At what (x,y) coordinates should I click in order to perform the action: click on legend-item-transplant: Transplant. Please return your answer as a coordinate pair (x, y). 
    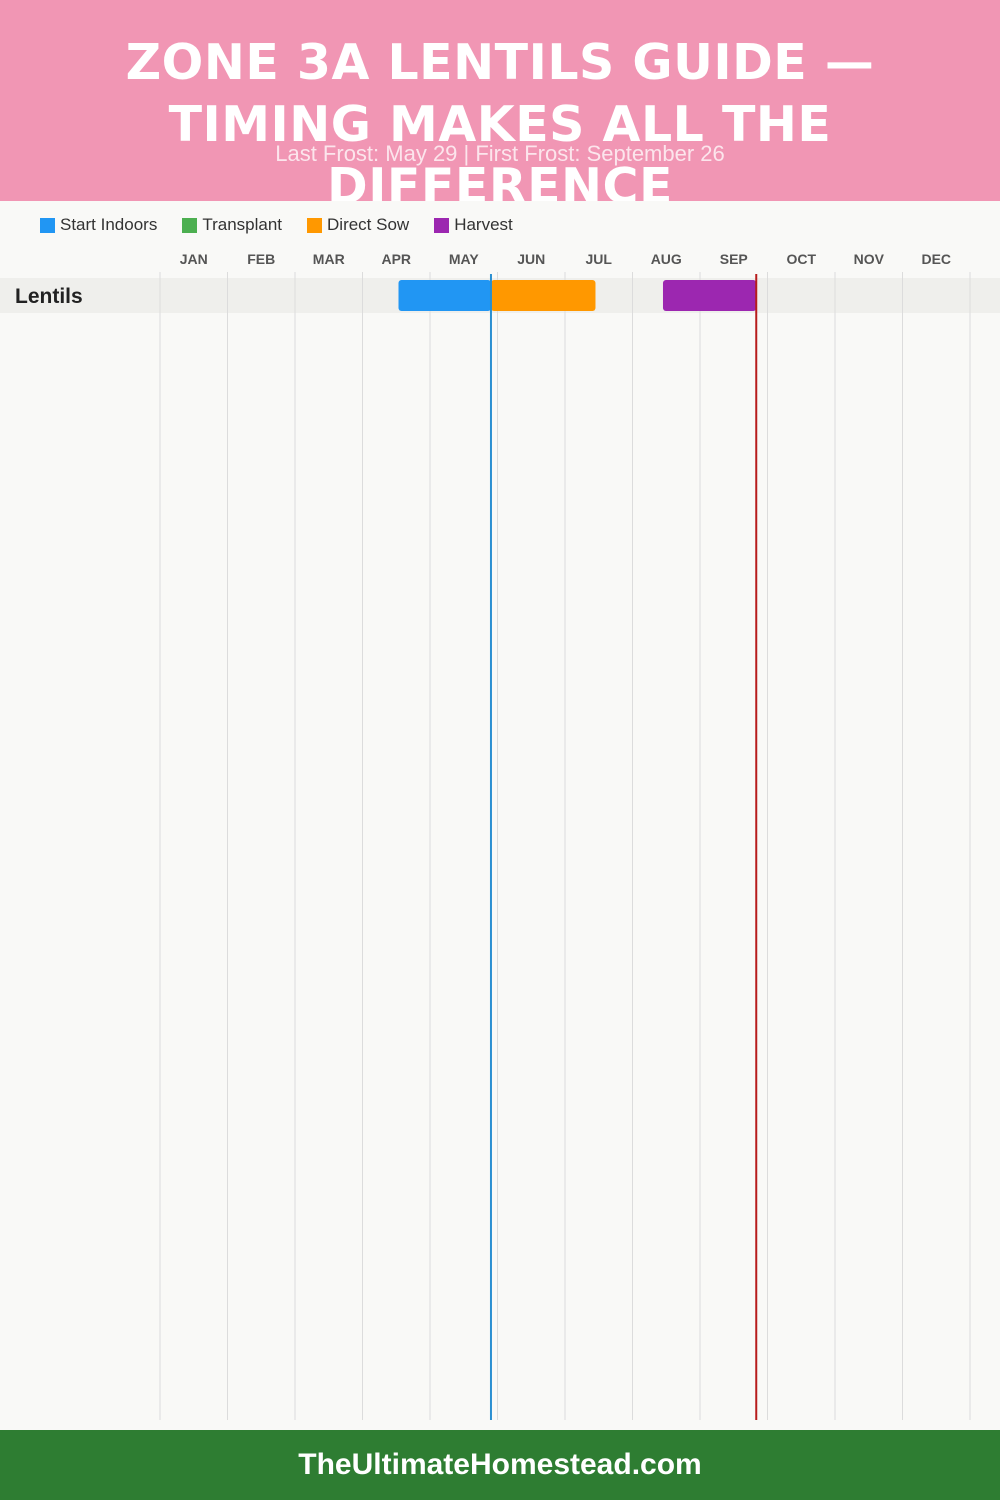
    Looking at the image, I should click on (232, 225).